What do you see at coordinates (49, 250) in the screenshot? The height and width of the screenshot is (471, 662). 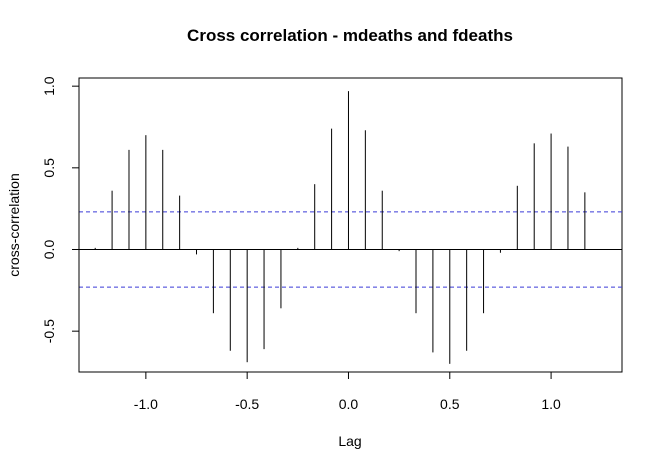 I see `y-tick-label: 0.0` at bounding box center [49, 250].